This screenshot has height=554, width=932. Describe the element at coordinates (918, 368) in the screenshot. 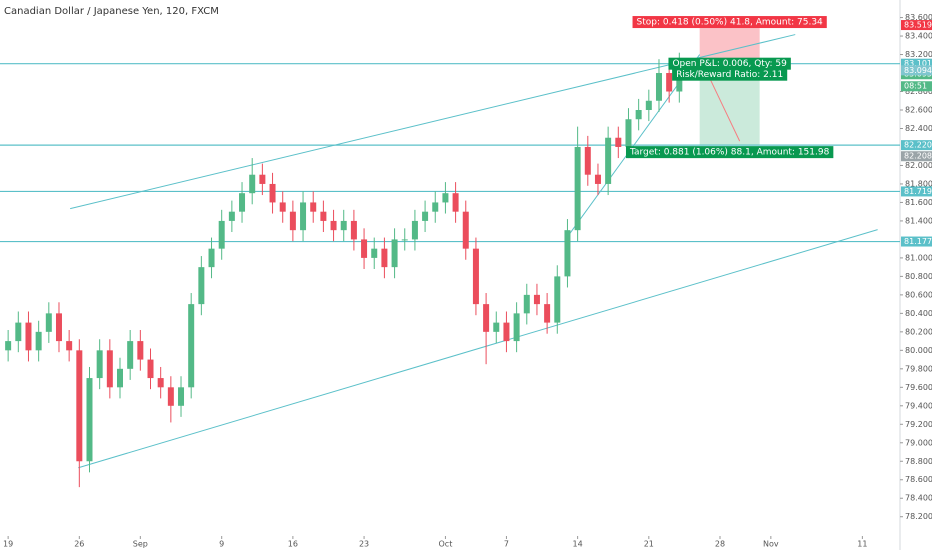

I see `y-tick-label: 79.800` at that location.